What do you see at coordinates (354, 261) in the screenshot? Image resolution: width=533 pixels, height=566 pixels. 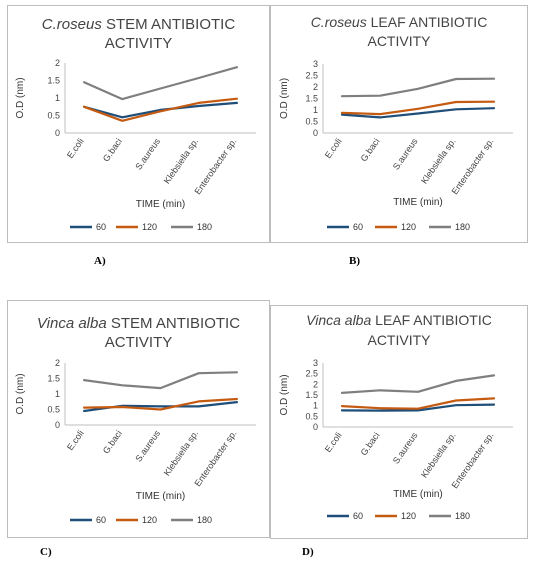 I see `panel-label-b: B)` at bounding box center [354, 261].